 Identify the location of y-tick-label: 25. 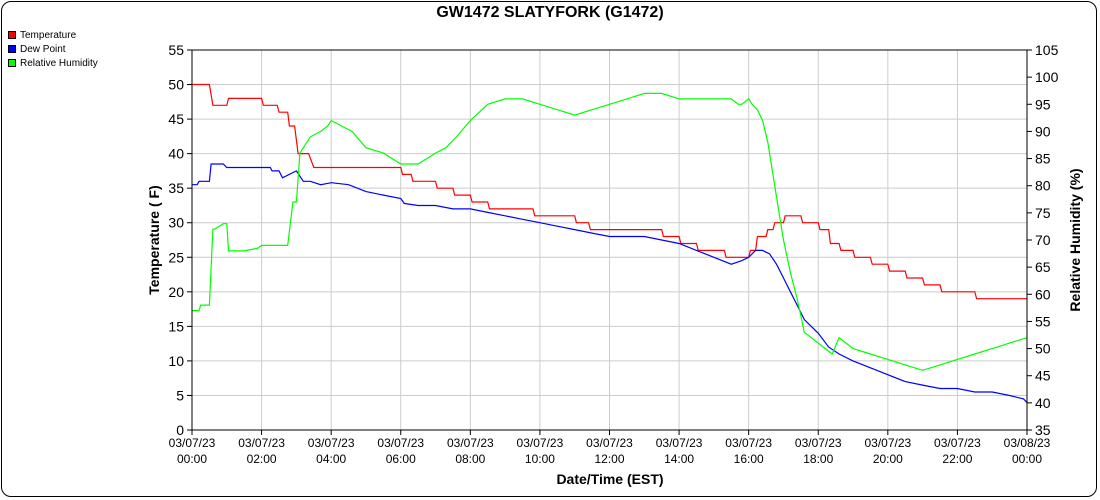
(176, 257).